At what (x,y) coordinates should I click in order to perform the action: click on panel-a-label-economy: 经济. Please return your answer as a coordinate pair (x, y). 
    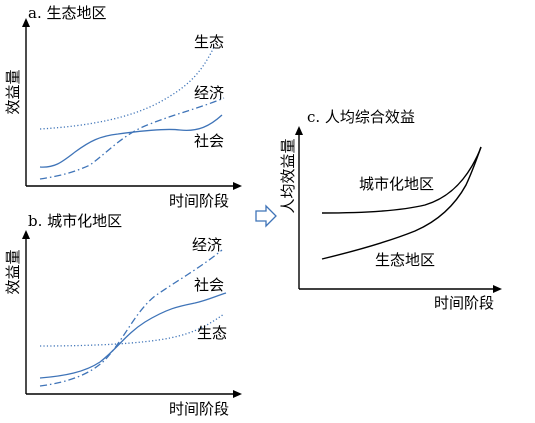
    Looking at the image, I should click on (209, 93).